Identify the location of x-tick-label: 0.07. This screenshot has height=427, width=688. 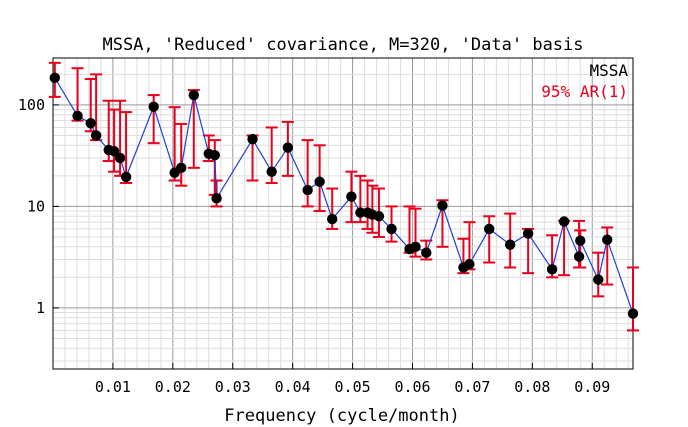
(472, 387).